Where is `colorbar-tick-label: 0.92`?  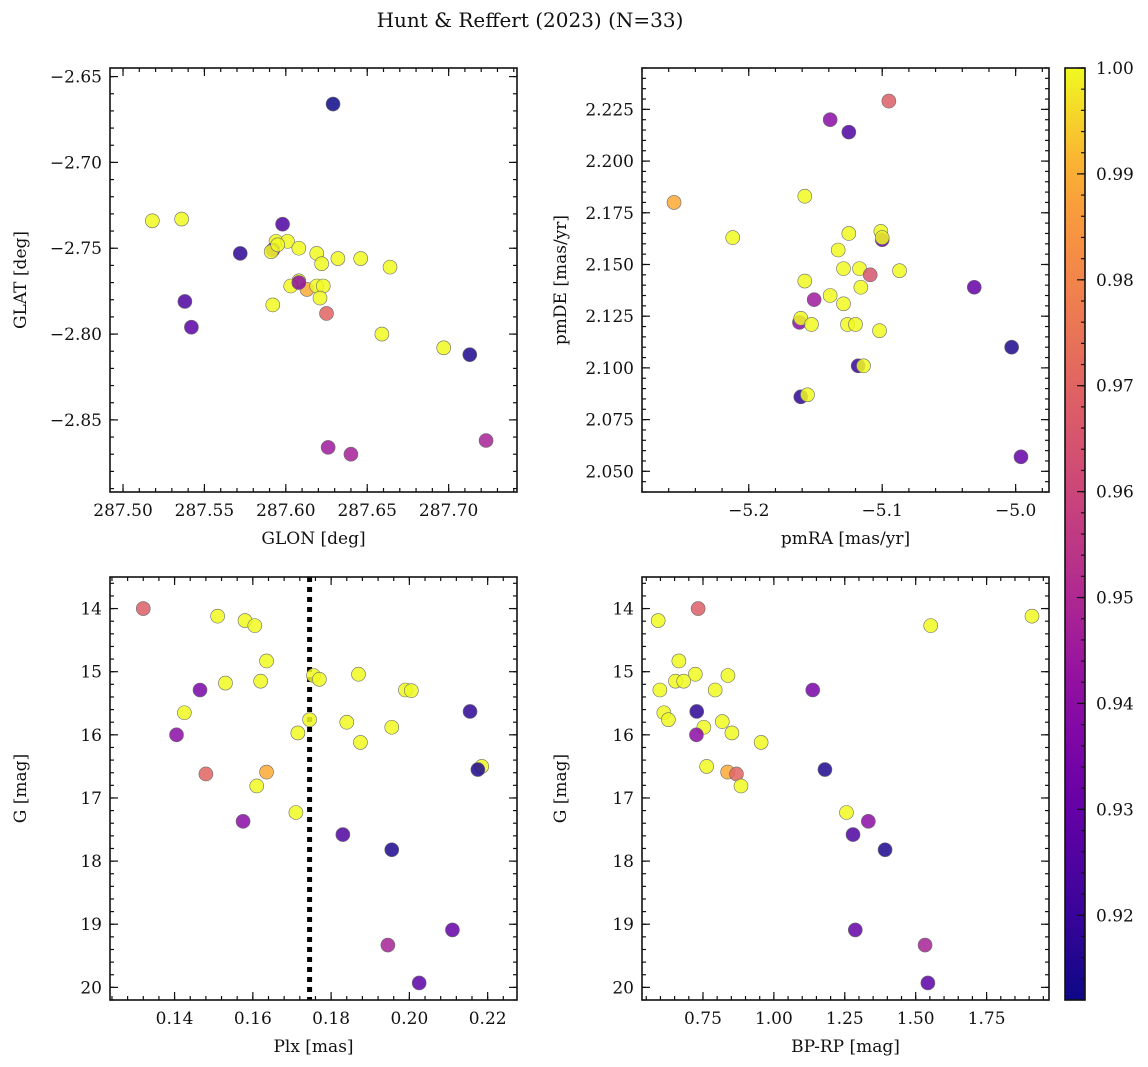
colorbar-tick-label: 0.92 is located at coordinates (1115, 916).